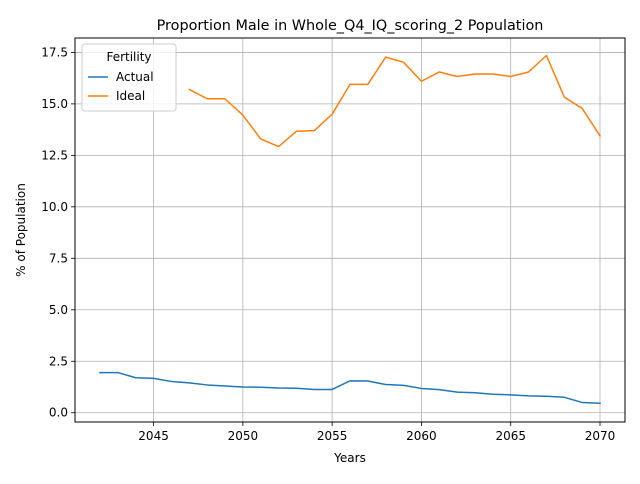 The height and width of the screenshot is (484, 640). What do you see at coordinates (600, 436) in the screenshot?
I see `x-tick-label: 2070` at bounding box center [600, 436].